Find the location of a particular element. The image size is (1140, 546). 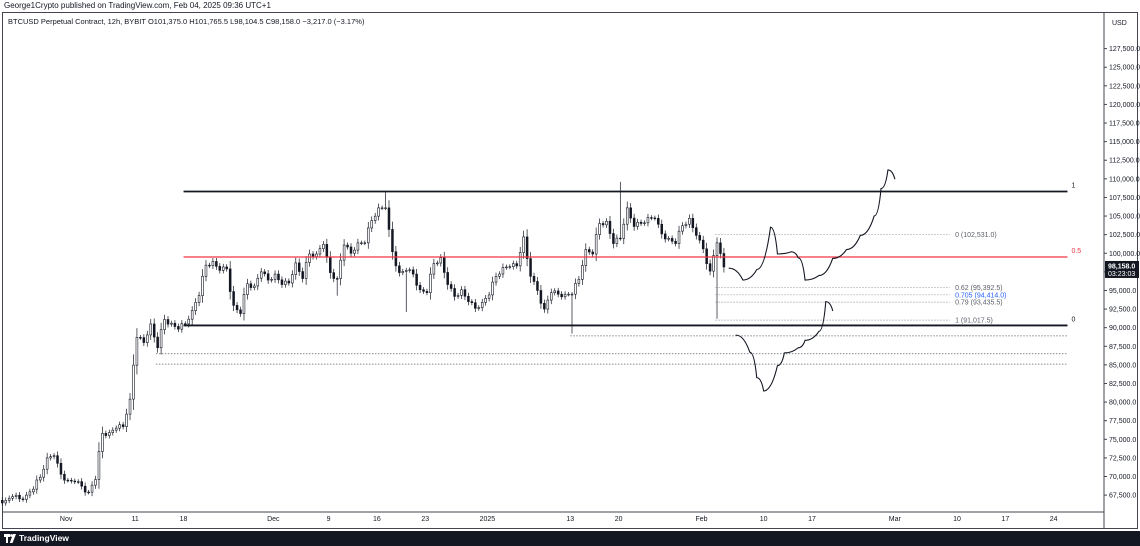

price-tick-label: 107,500.0 is located at coordinates (1124, 198).